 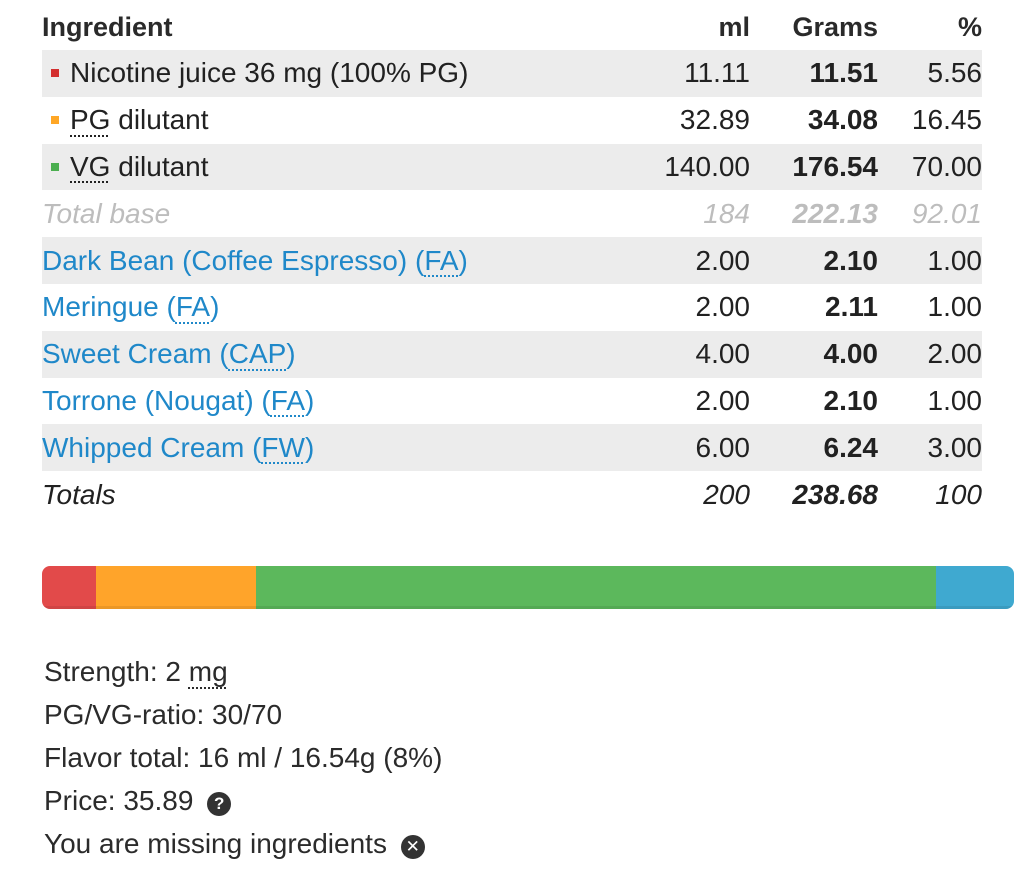 I want to click on missing-line: You are missing ingredients ✕, so click(x=243, y=843).